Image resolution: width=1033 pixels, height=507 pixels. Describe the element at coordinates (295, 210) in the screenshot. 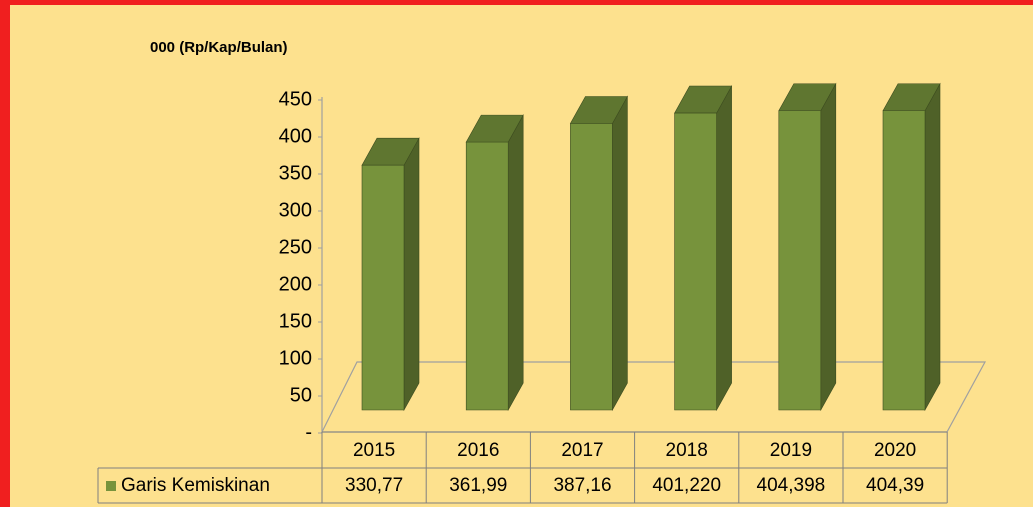

I see `y-tick-label: 300` at that location.